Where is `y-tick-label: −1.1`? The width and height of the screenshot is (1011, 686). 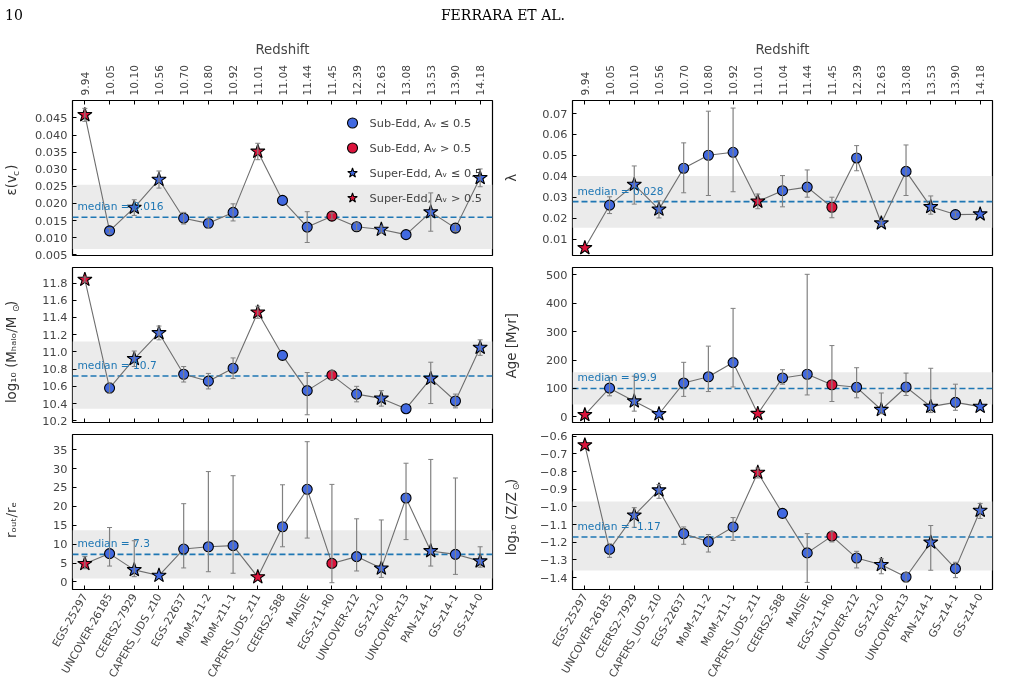
y-tick-label: −1.1 is located at coordinates (553, 524).